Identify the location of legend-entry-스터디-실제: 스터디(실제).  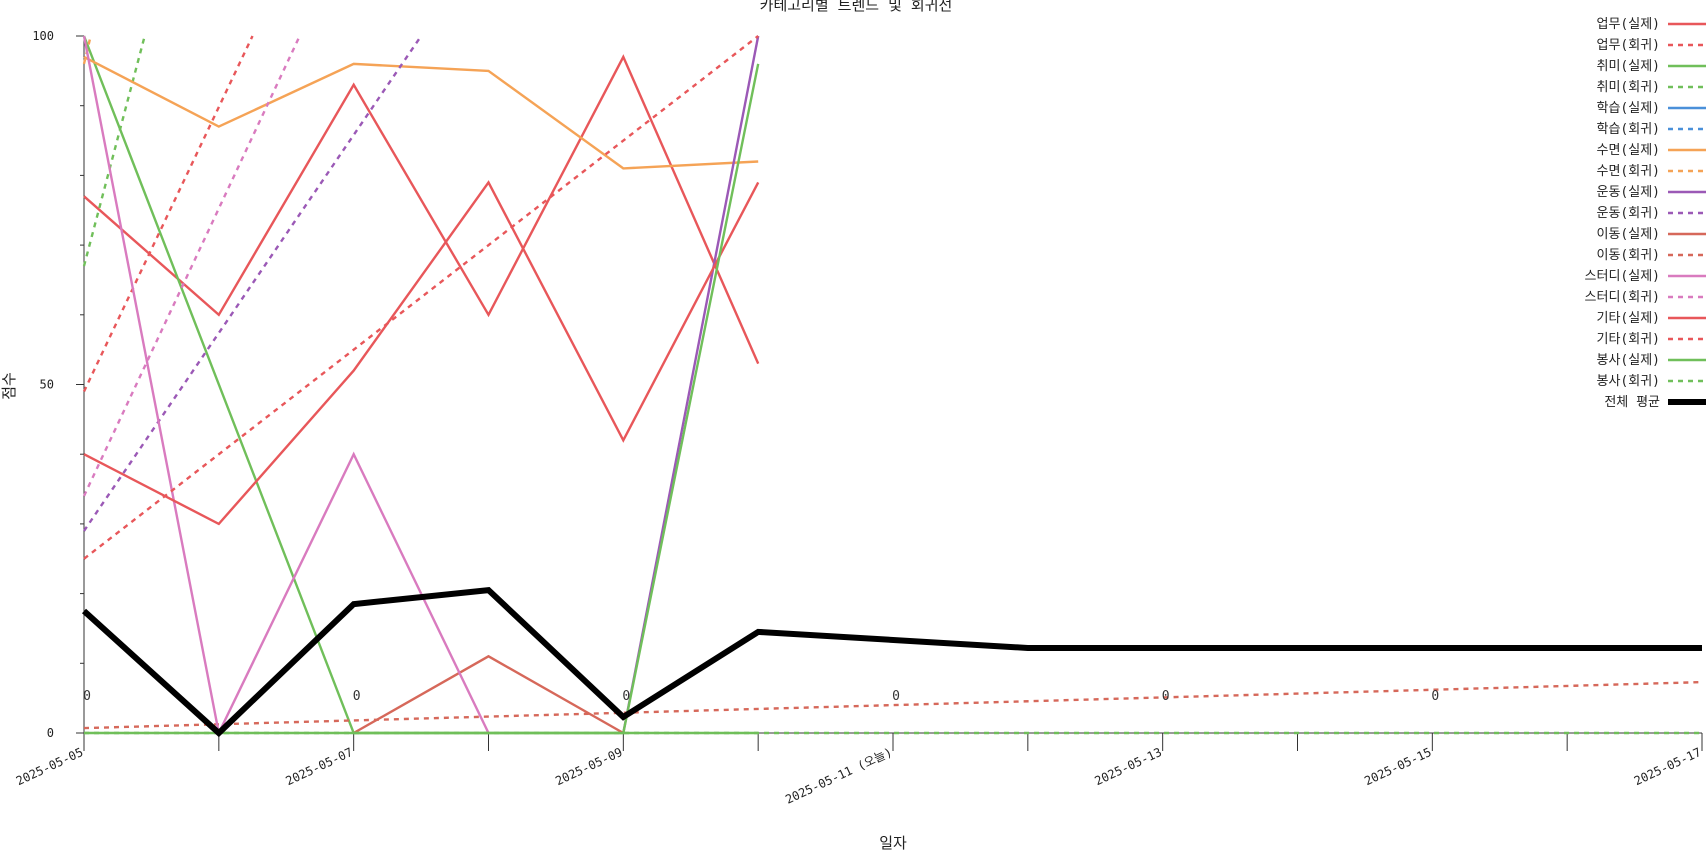
(1645, 276).